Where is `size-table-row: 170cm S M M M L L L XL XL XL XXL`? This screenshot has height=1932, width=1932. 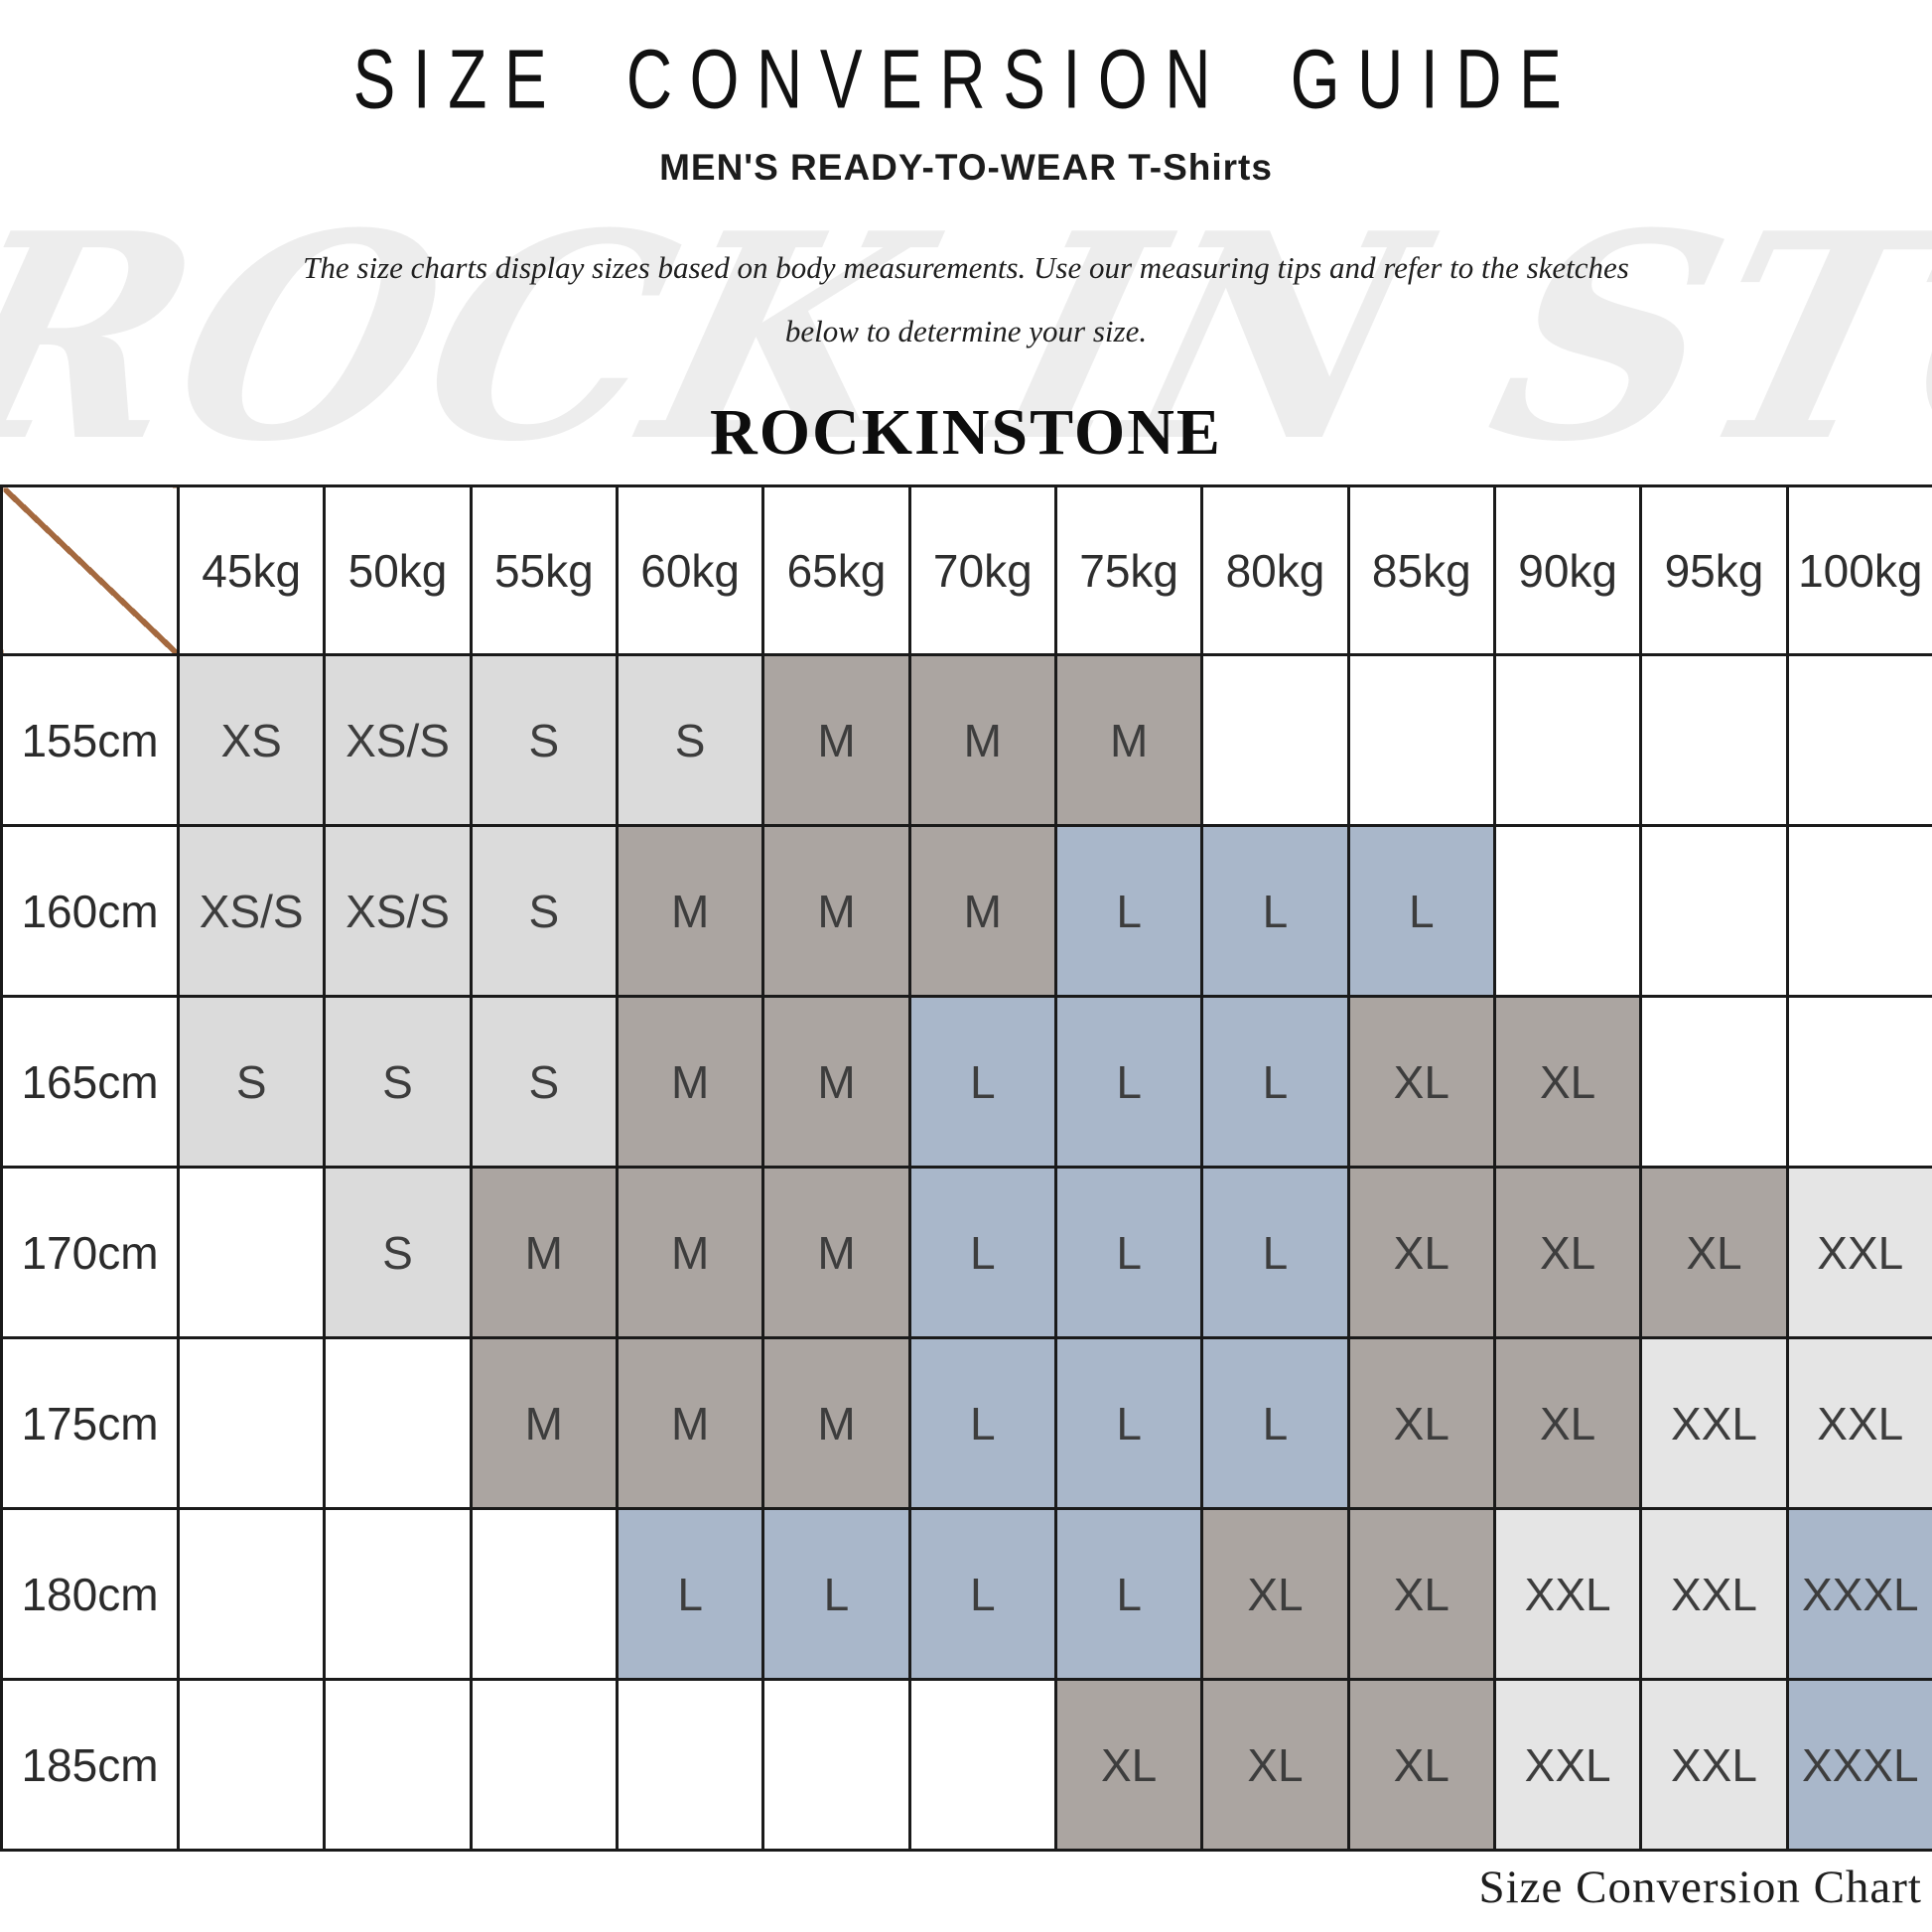
size-table-row: 170cm S M M M L L L XL XL XL XXL is located at coordinates (966, 1252).